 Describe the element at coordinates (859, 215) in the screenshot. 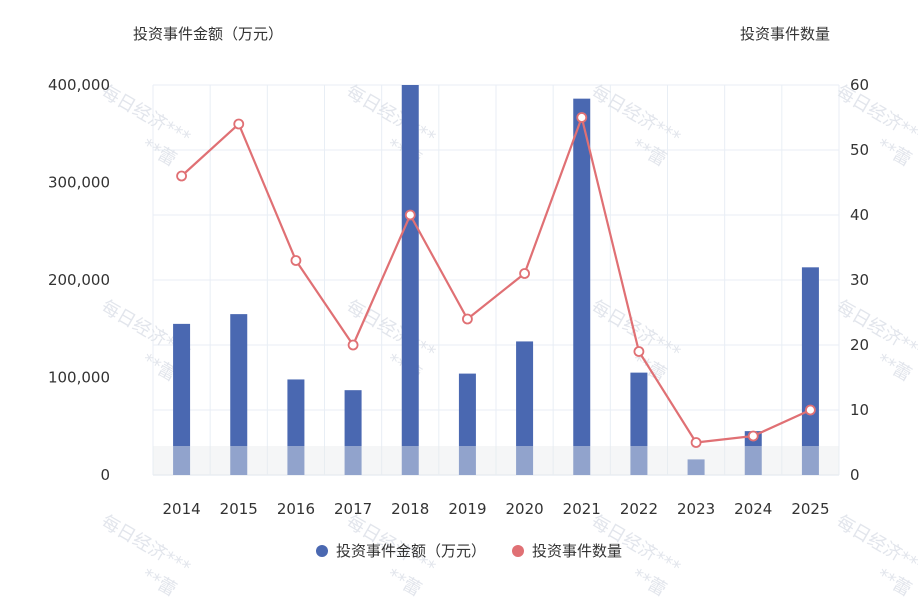

I see `right-axis-tick-label: 40` at that location.